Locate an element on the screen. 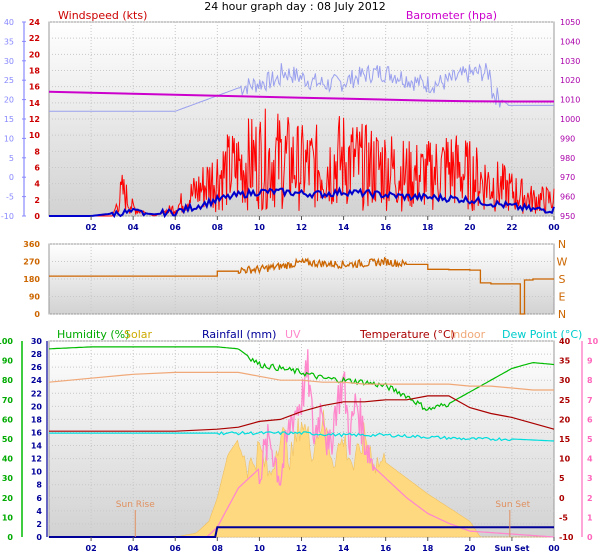  series-dewpoint is located at coordinates (302, 436).